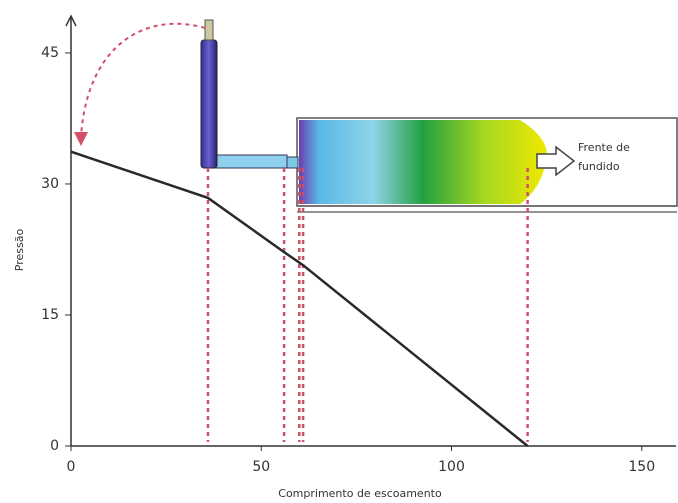  What do you see at coordinates (71, 20) in the screenshot?
I see `y-axis-arrow` at bounding box center [71, 20].